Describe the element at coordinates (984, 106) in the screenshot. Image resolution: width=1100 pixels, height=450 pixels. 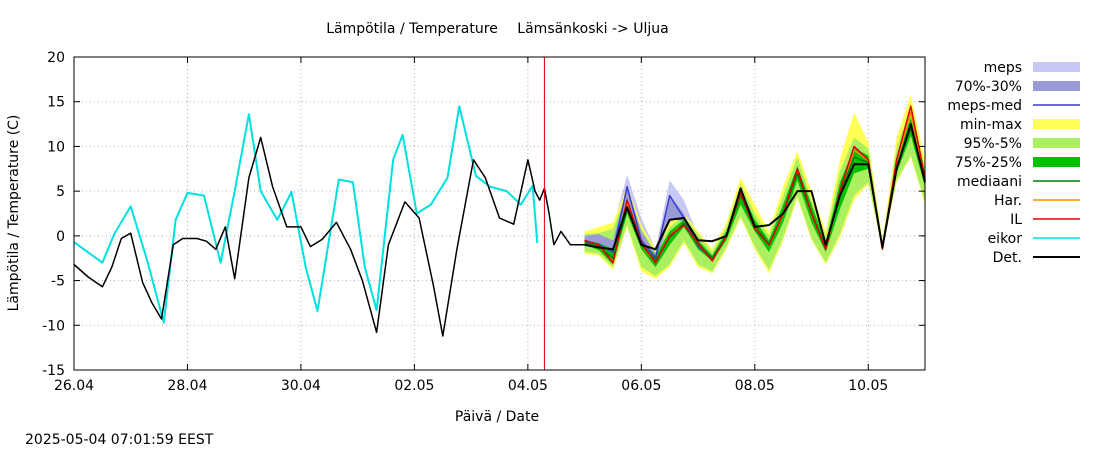
I see `legend-label: meps-med` at that location.